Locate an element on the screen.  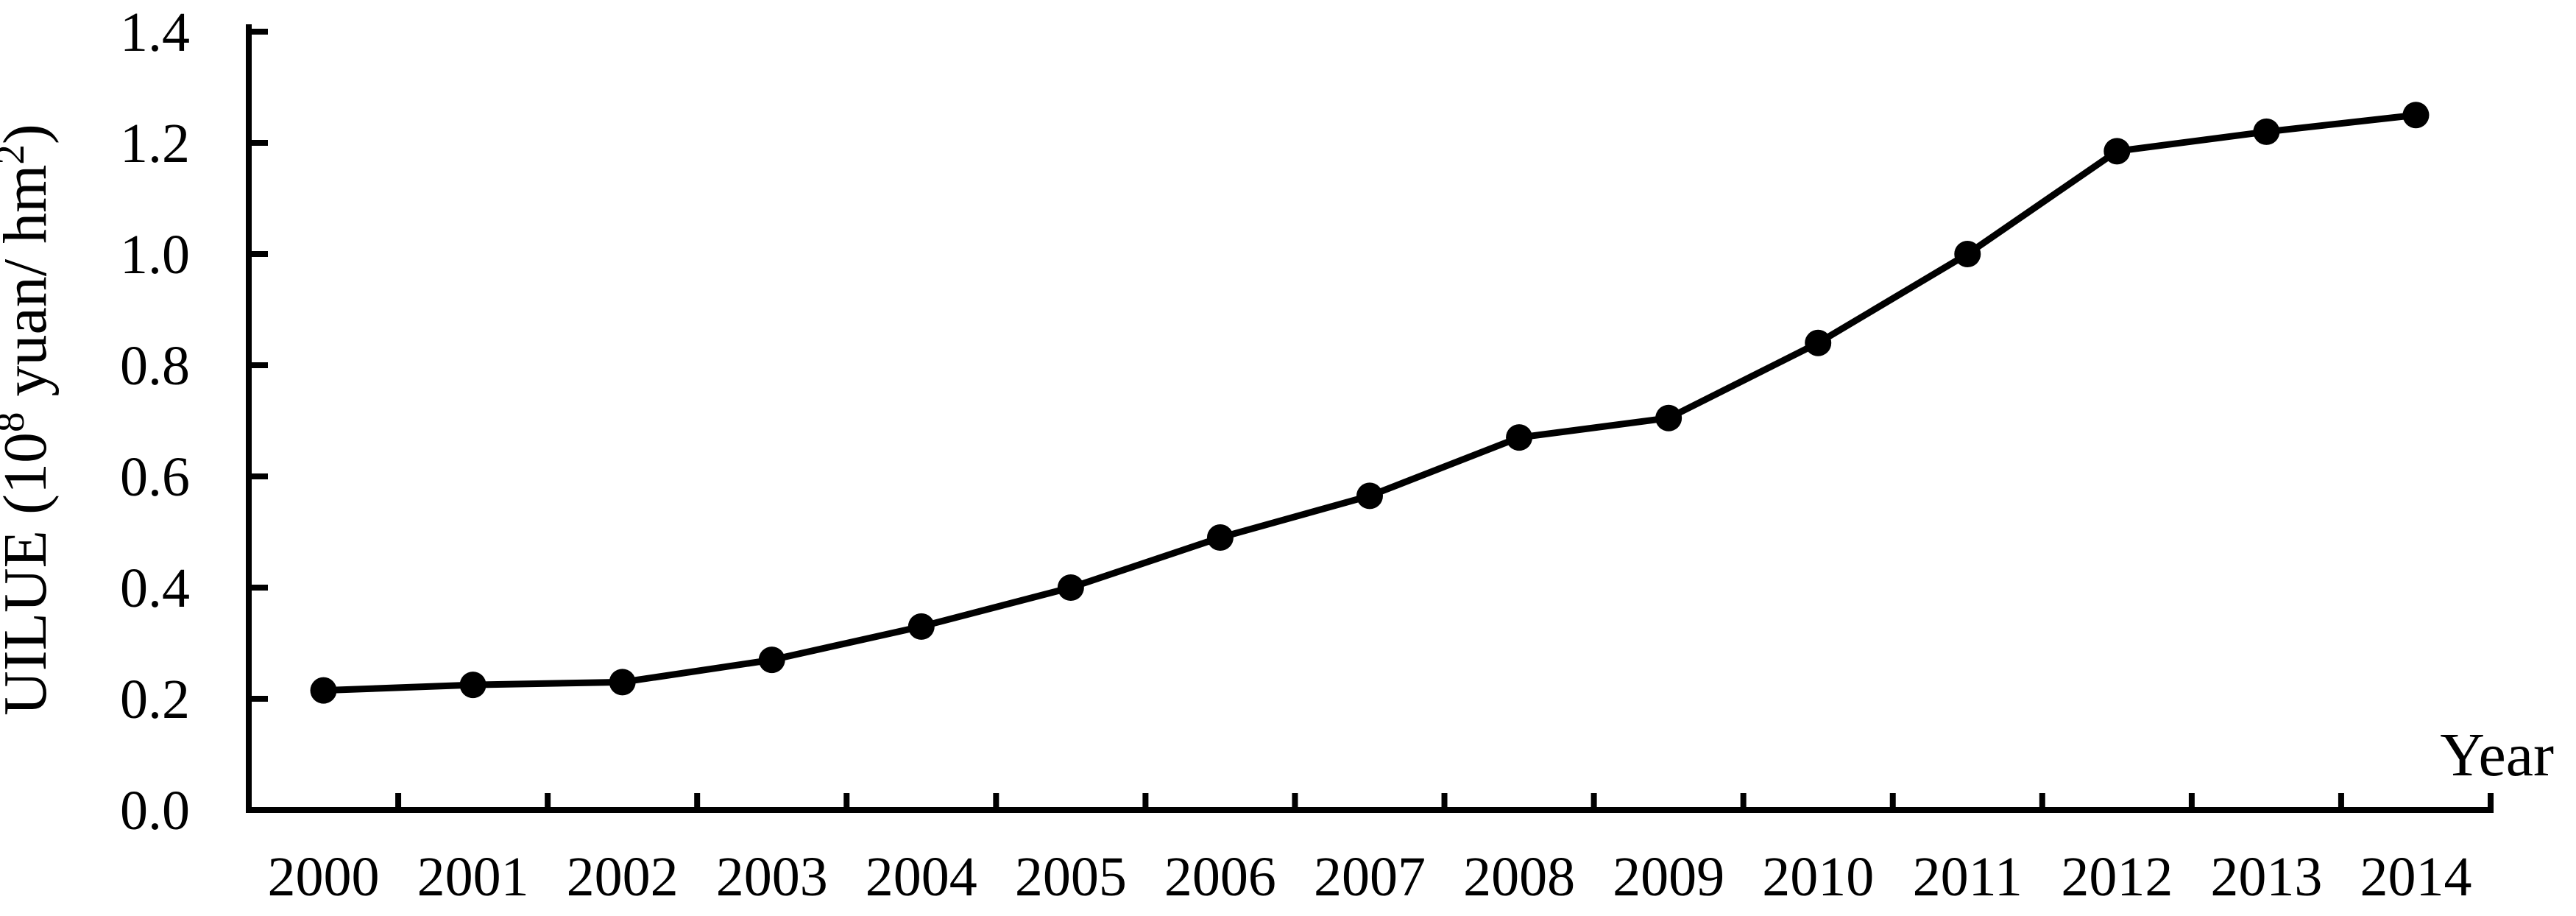
x-tick-label-2002: 2002 is located at coordinates (623, 877).